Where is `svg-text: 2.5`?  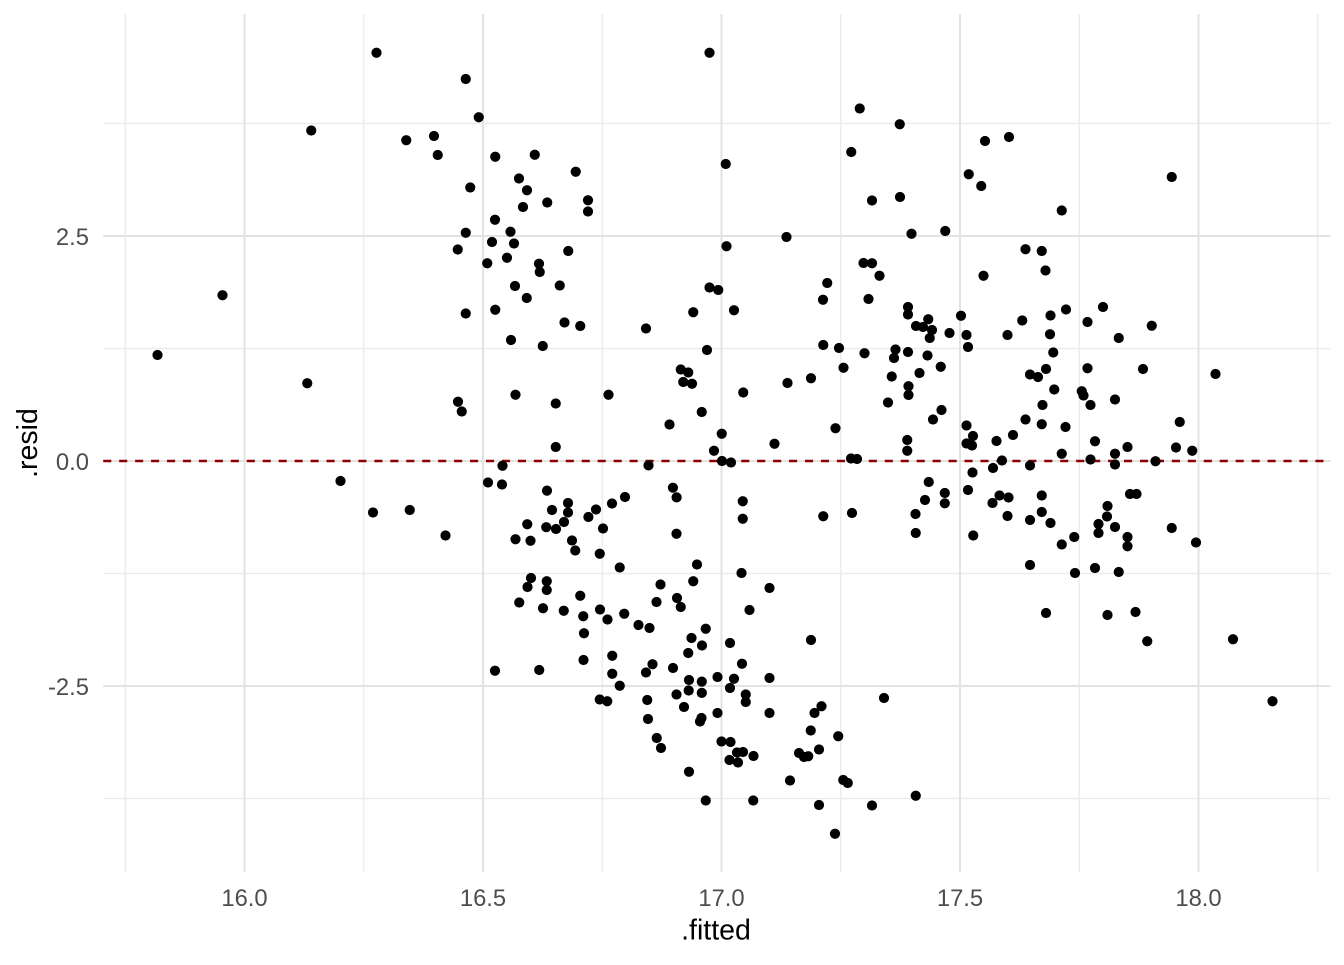 svg-text: 2.5 is located at coordinates (72, 237).